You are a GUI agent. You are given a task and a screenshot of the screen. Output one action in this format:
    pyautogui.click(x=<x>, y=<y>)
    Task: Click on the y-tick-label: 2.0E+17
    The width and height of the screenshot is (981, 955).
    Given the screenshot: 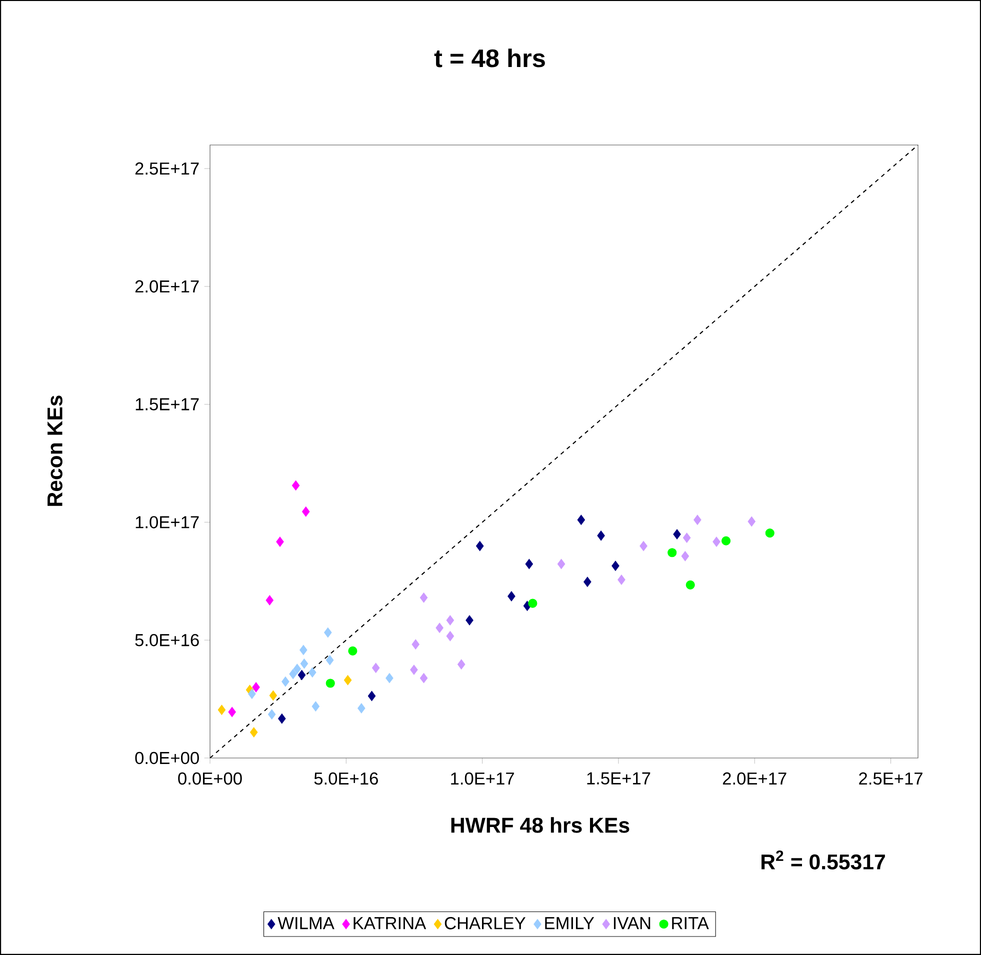 What is the action you would take?
    pyautogui.click(x=167, y=286)
    